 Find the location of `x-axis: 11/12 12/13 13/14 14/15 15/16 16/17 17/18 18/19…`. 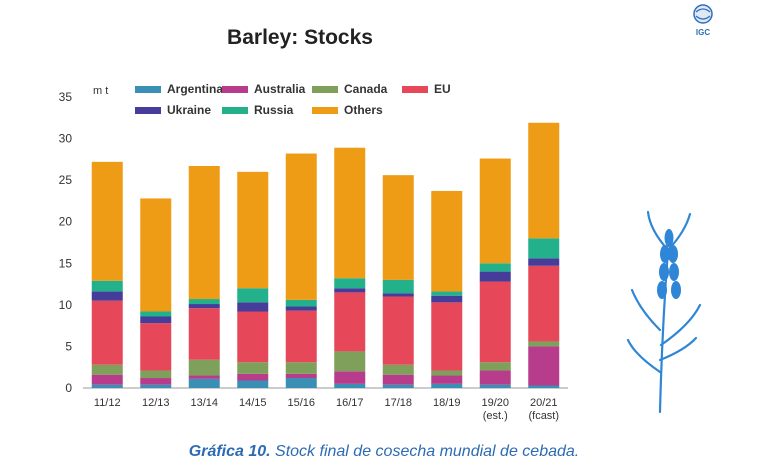

x-axis: 11/12 12/13 13/14 14/15 15/16 16/17 17/18 18/19… is located at coordinates (326, 409).